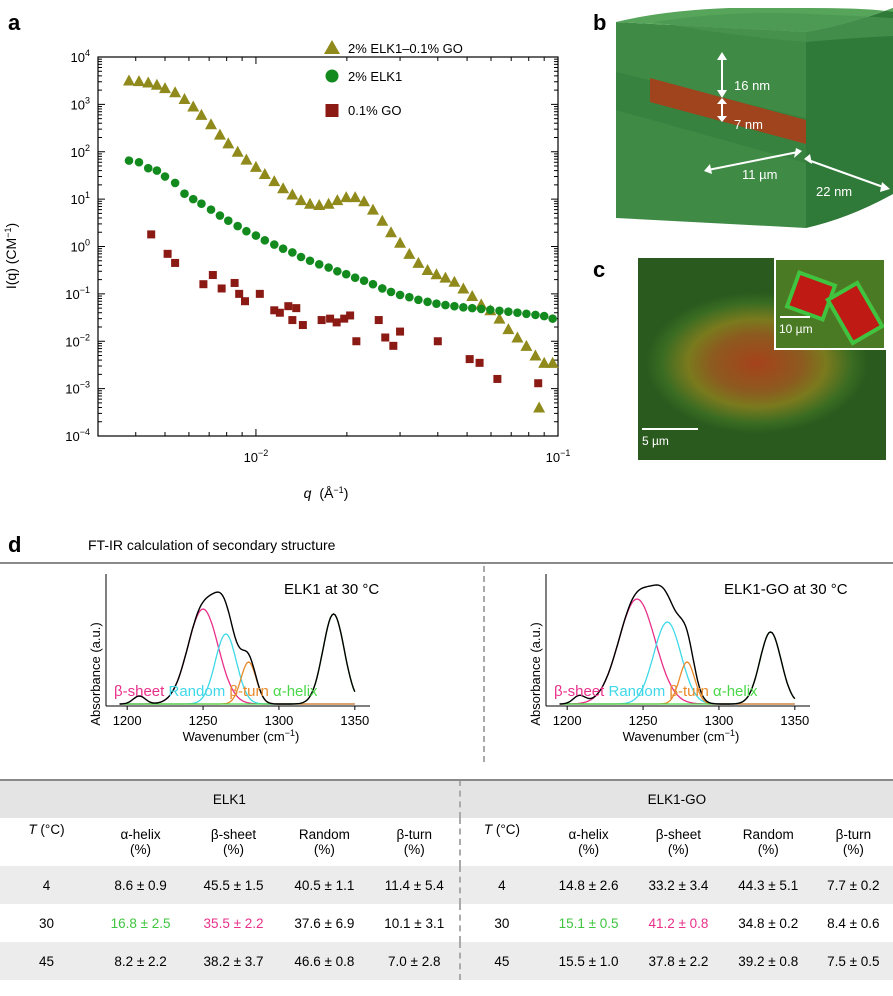  What do you see at coordinates (375, 76) in the screenshot?
I see `legend-label-elk1: 2% ELK1` at bounding box center [375, 76].